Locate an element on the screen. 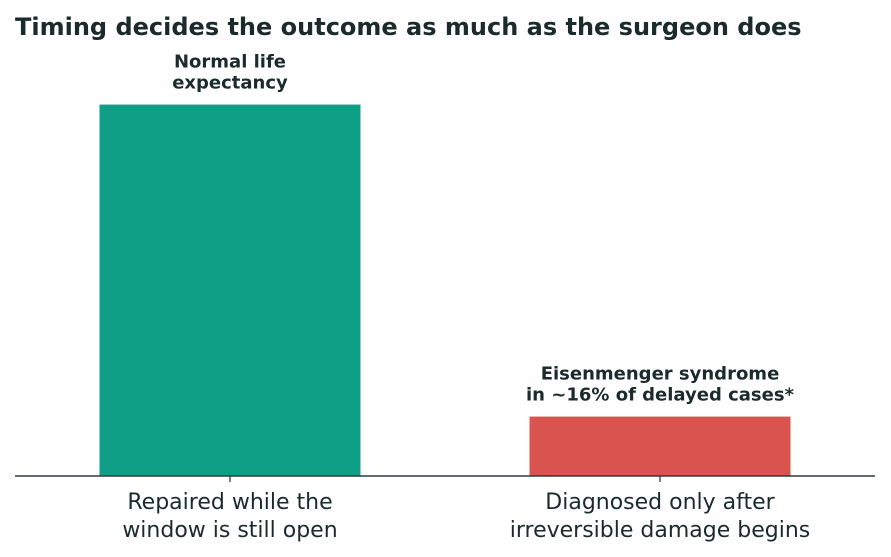 This screenshot has width=891, height=557. bar-label-line: expectancy is located at coordinates (230, 83).